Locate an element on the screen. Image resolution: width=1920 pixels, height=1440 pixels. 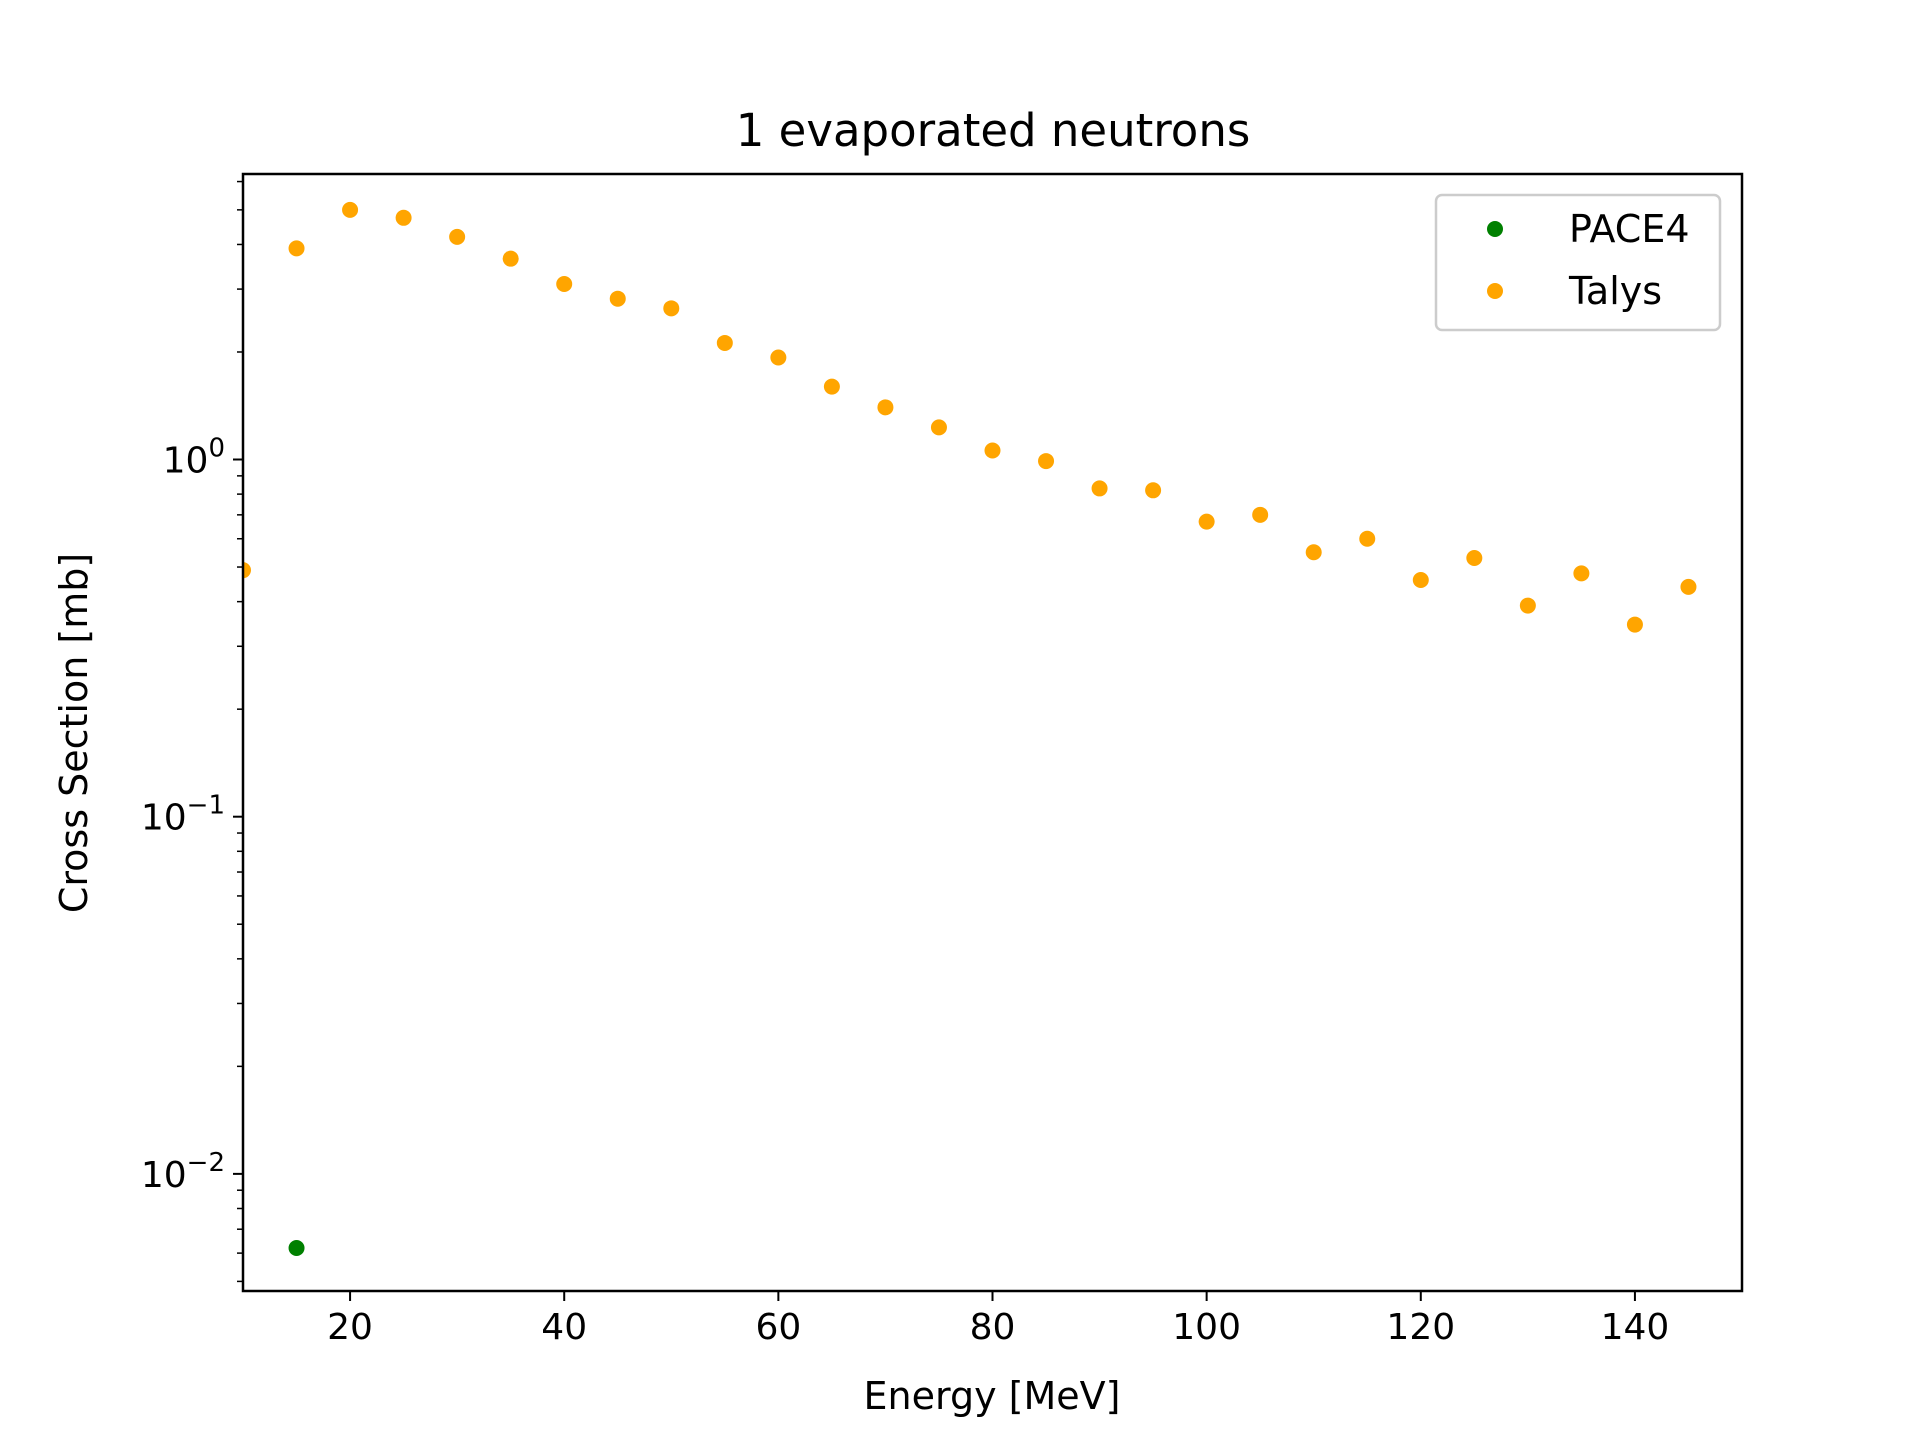
x-tick-label-100: 100 is located at coordinates (1206, 1327).